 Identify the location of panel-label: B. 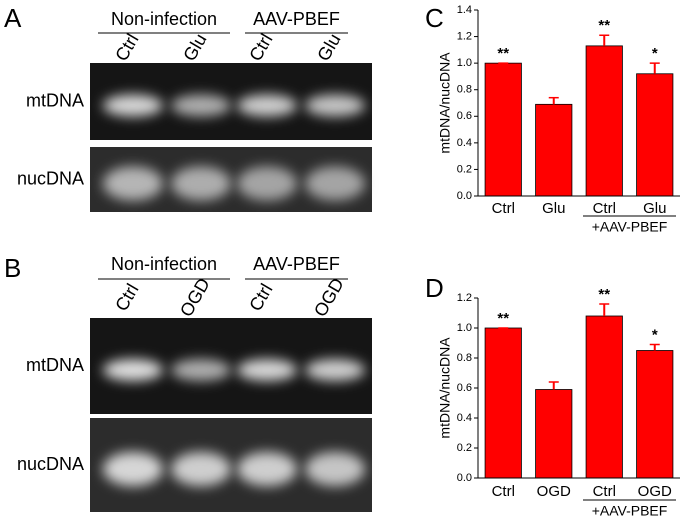
(12, 268).